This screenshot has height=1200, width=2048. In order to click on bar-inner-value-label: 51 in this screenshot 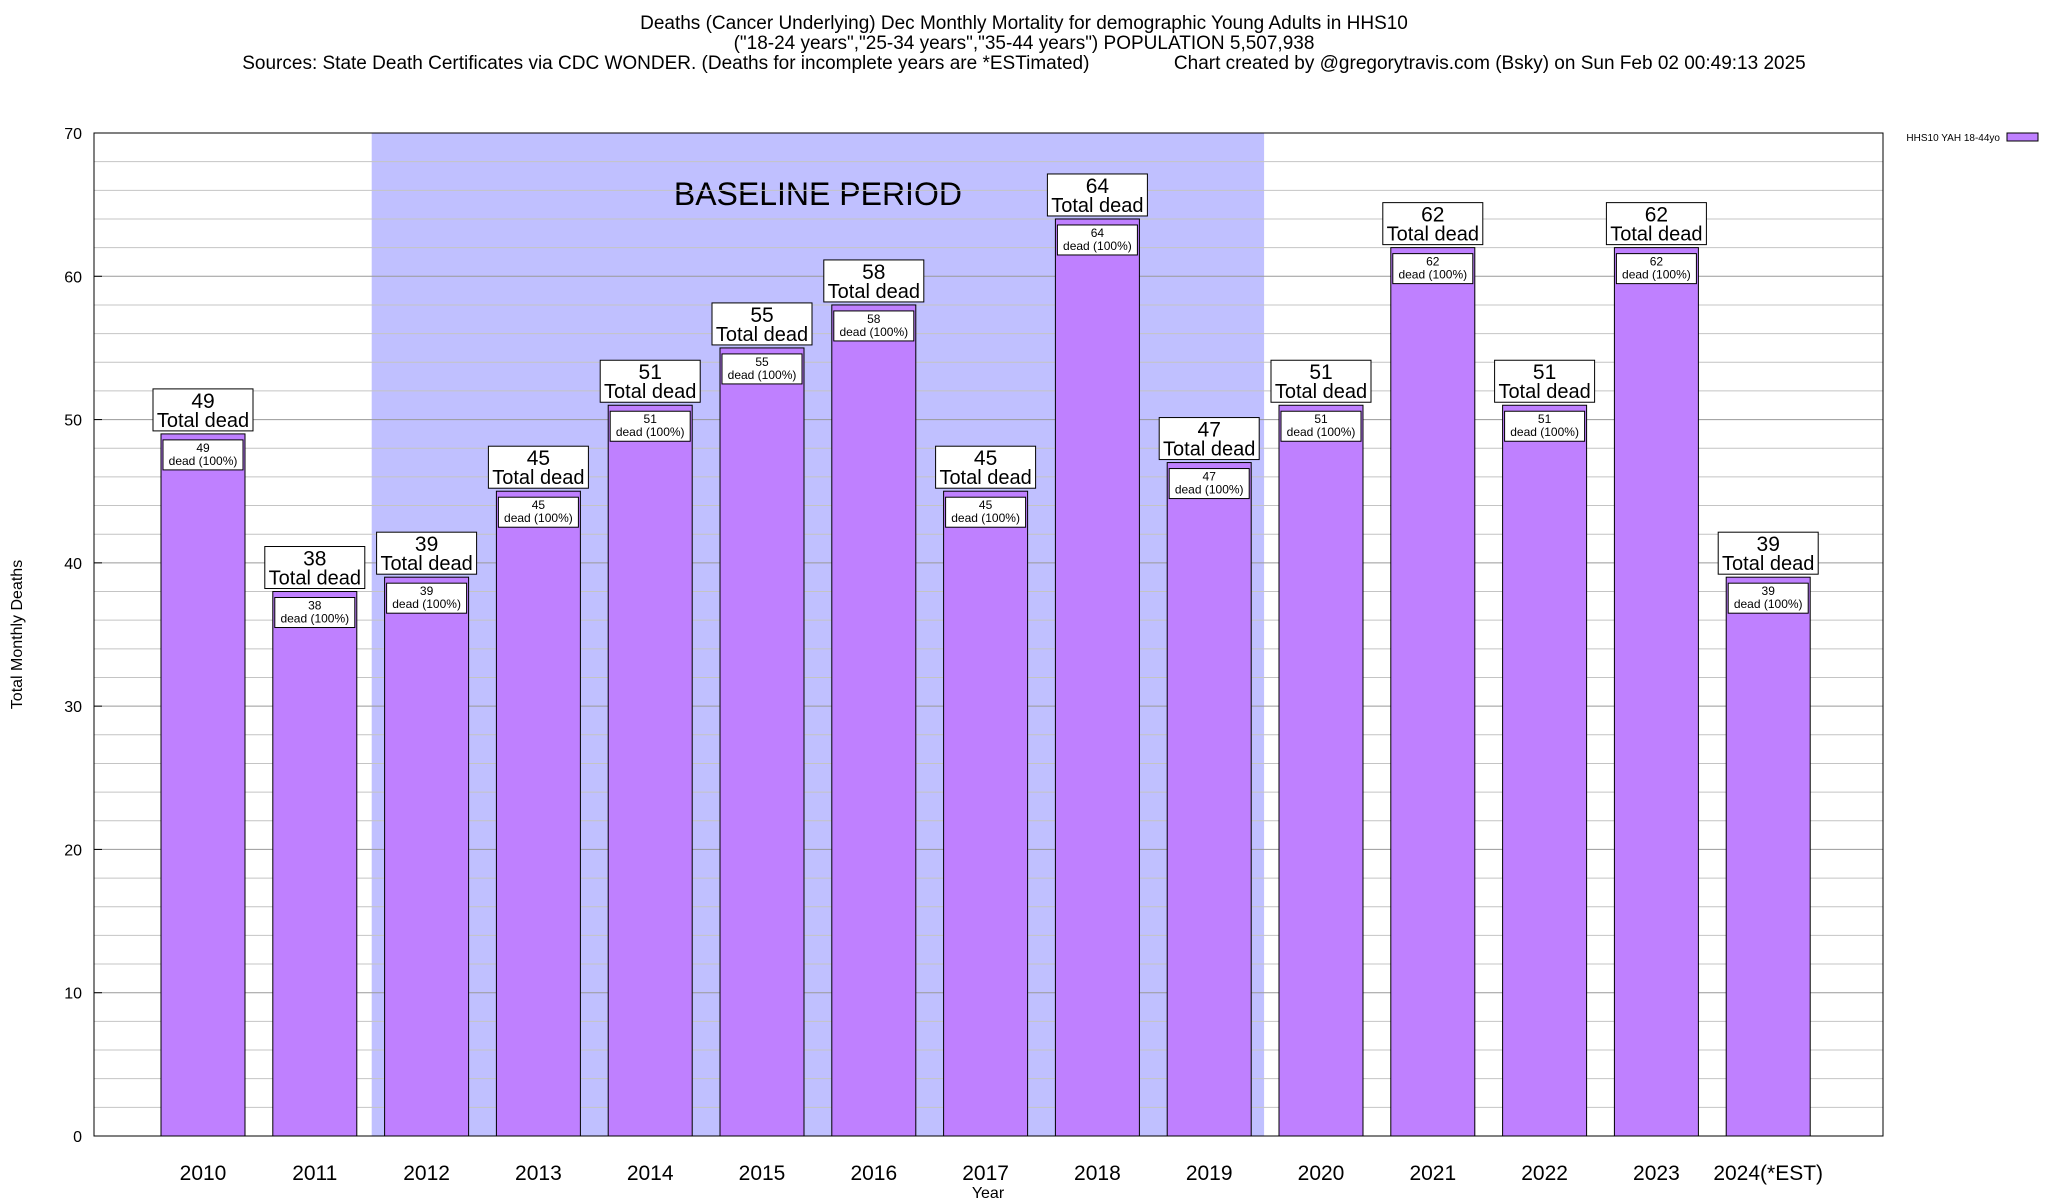, I will do `click(1321, 419)`.